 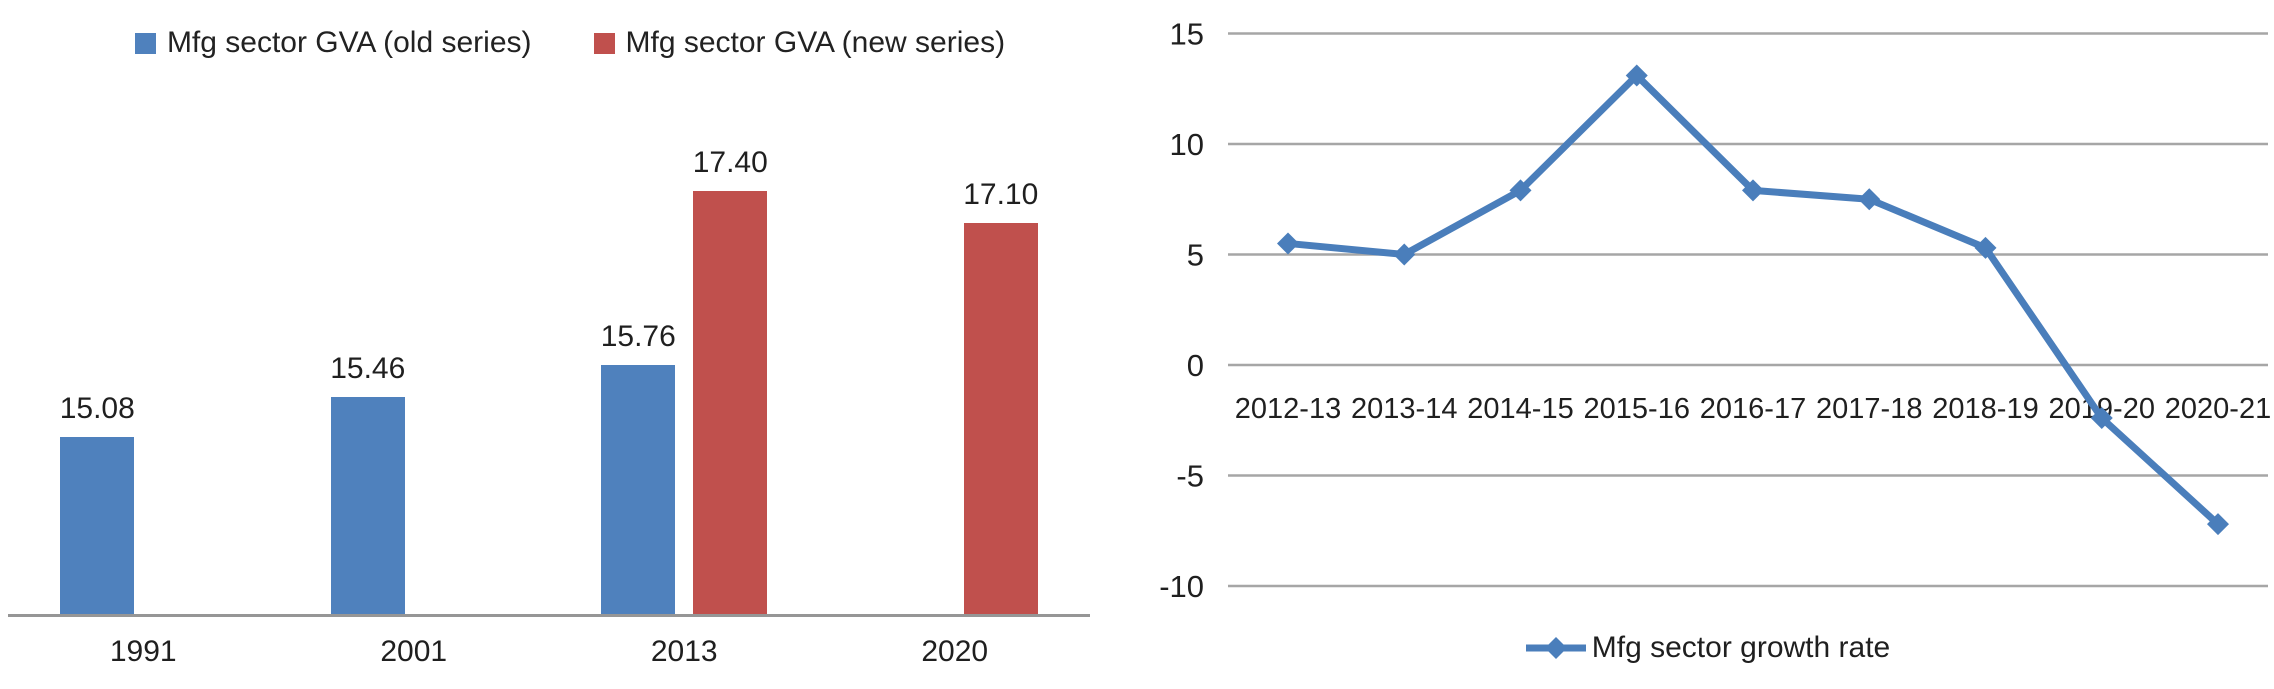 What do you see at coordinates (1404, 409) in the screenshot?
I see `x-axis-tick-label: 2013-14` at bounding box center [1404, 409].